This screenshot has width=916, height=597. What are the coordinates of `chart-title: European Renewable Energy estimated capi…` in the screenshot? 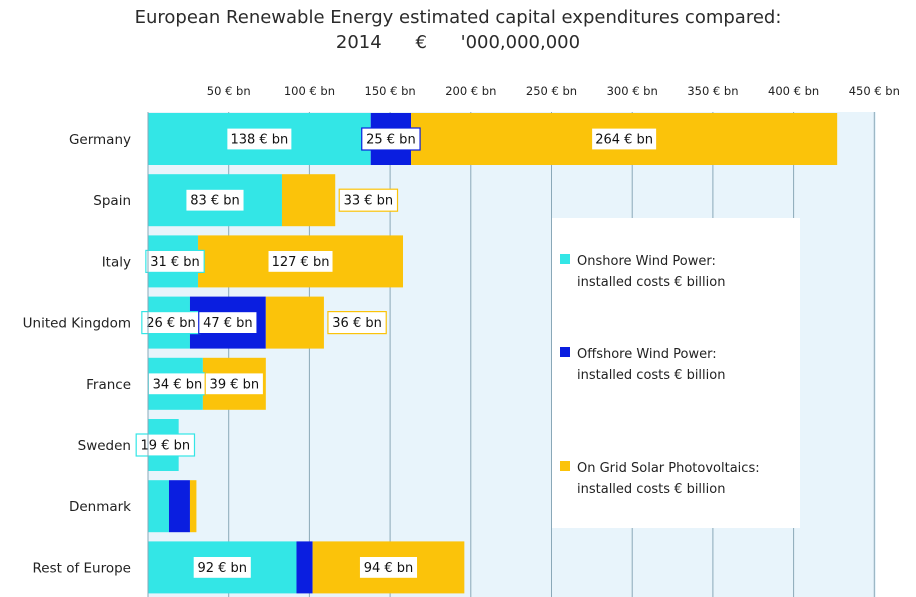 It's located at (458, 17).